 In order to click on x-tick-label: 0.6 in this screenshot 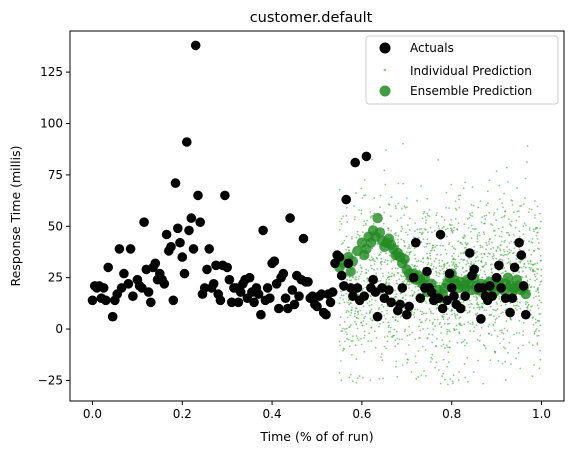, I will do `click(361, 414)`.